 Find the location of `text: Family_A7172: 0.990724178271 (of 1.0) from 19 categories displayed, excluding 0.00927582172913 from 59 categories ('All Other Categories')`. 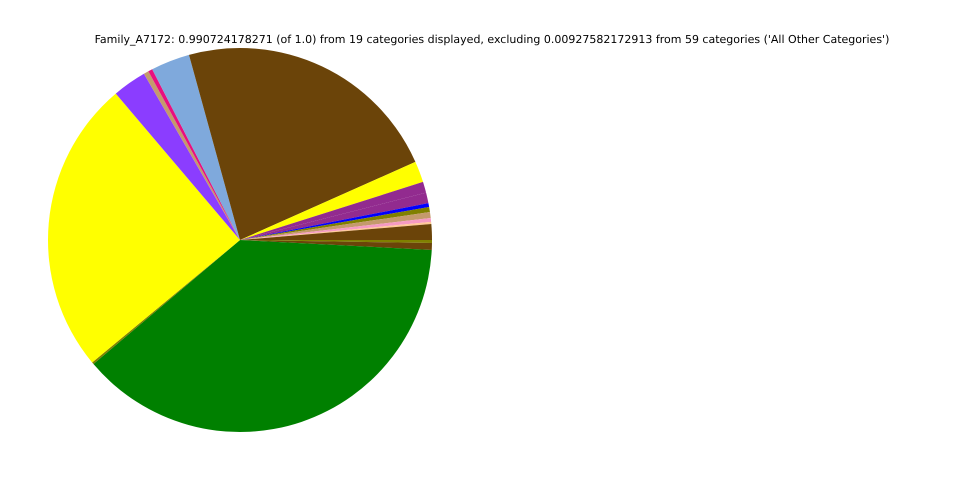

text: Family_A7172: 0.990724178271 (of 1.0) from 19 categories displayed, excluding 0.00927582172913 from 59 categories ('All Other Categories') is located at coordinates (492, 39).